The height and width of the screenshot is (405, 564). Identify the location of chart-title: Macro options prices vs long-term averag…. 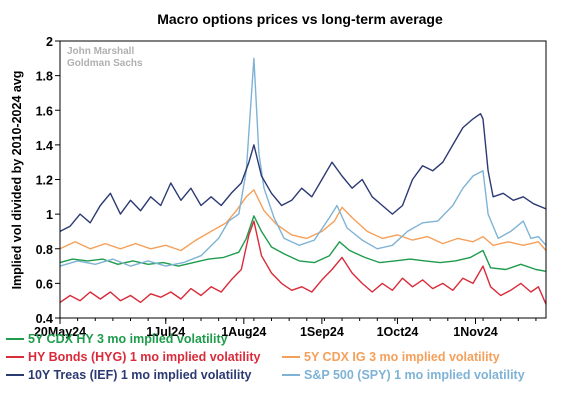
(300, 19).